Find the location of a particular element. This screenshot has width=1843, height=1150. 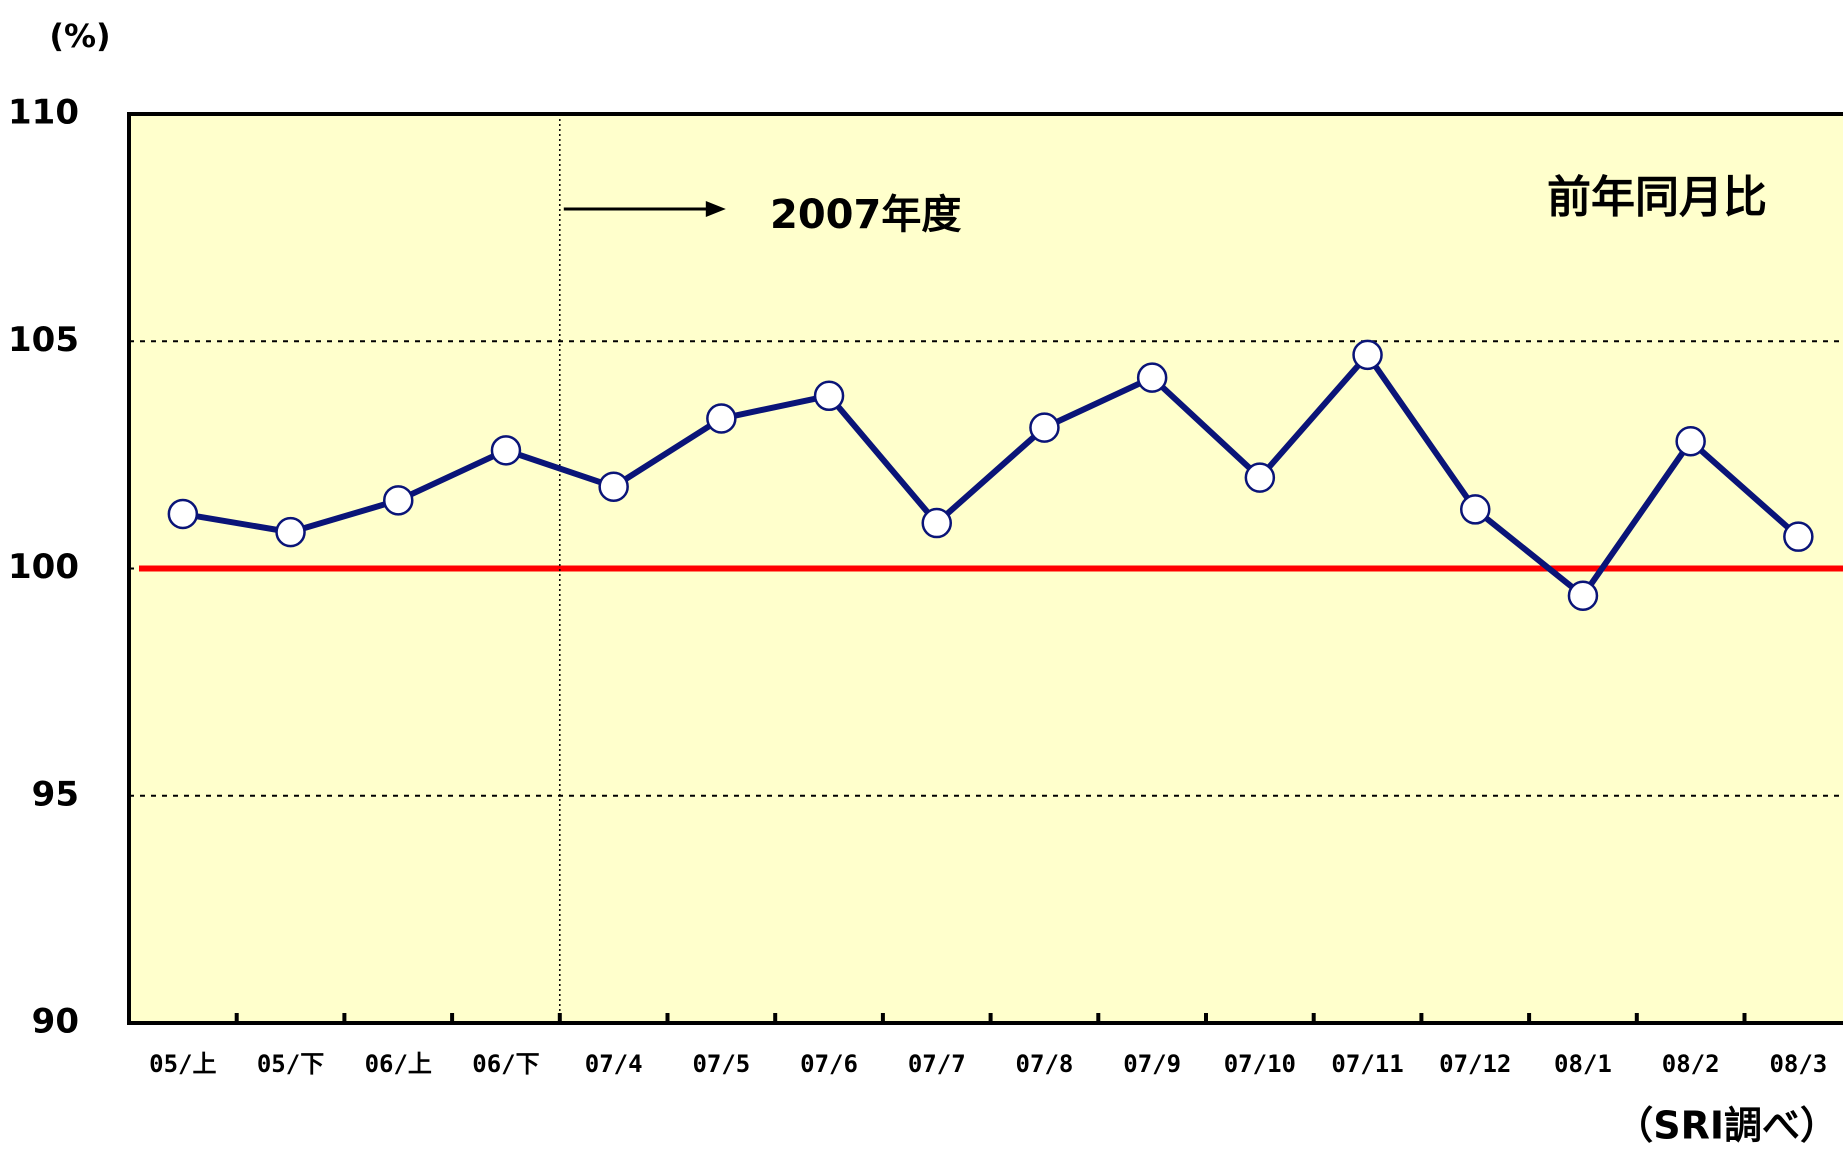

x-tick-label: 07/9 is located at coordinates (1152, 1064).